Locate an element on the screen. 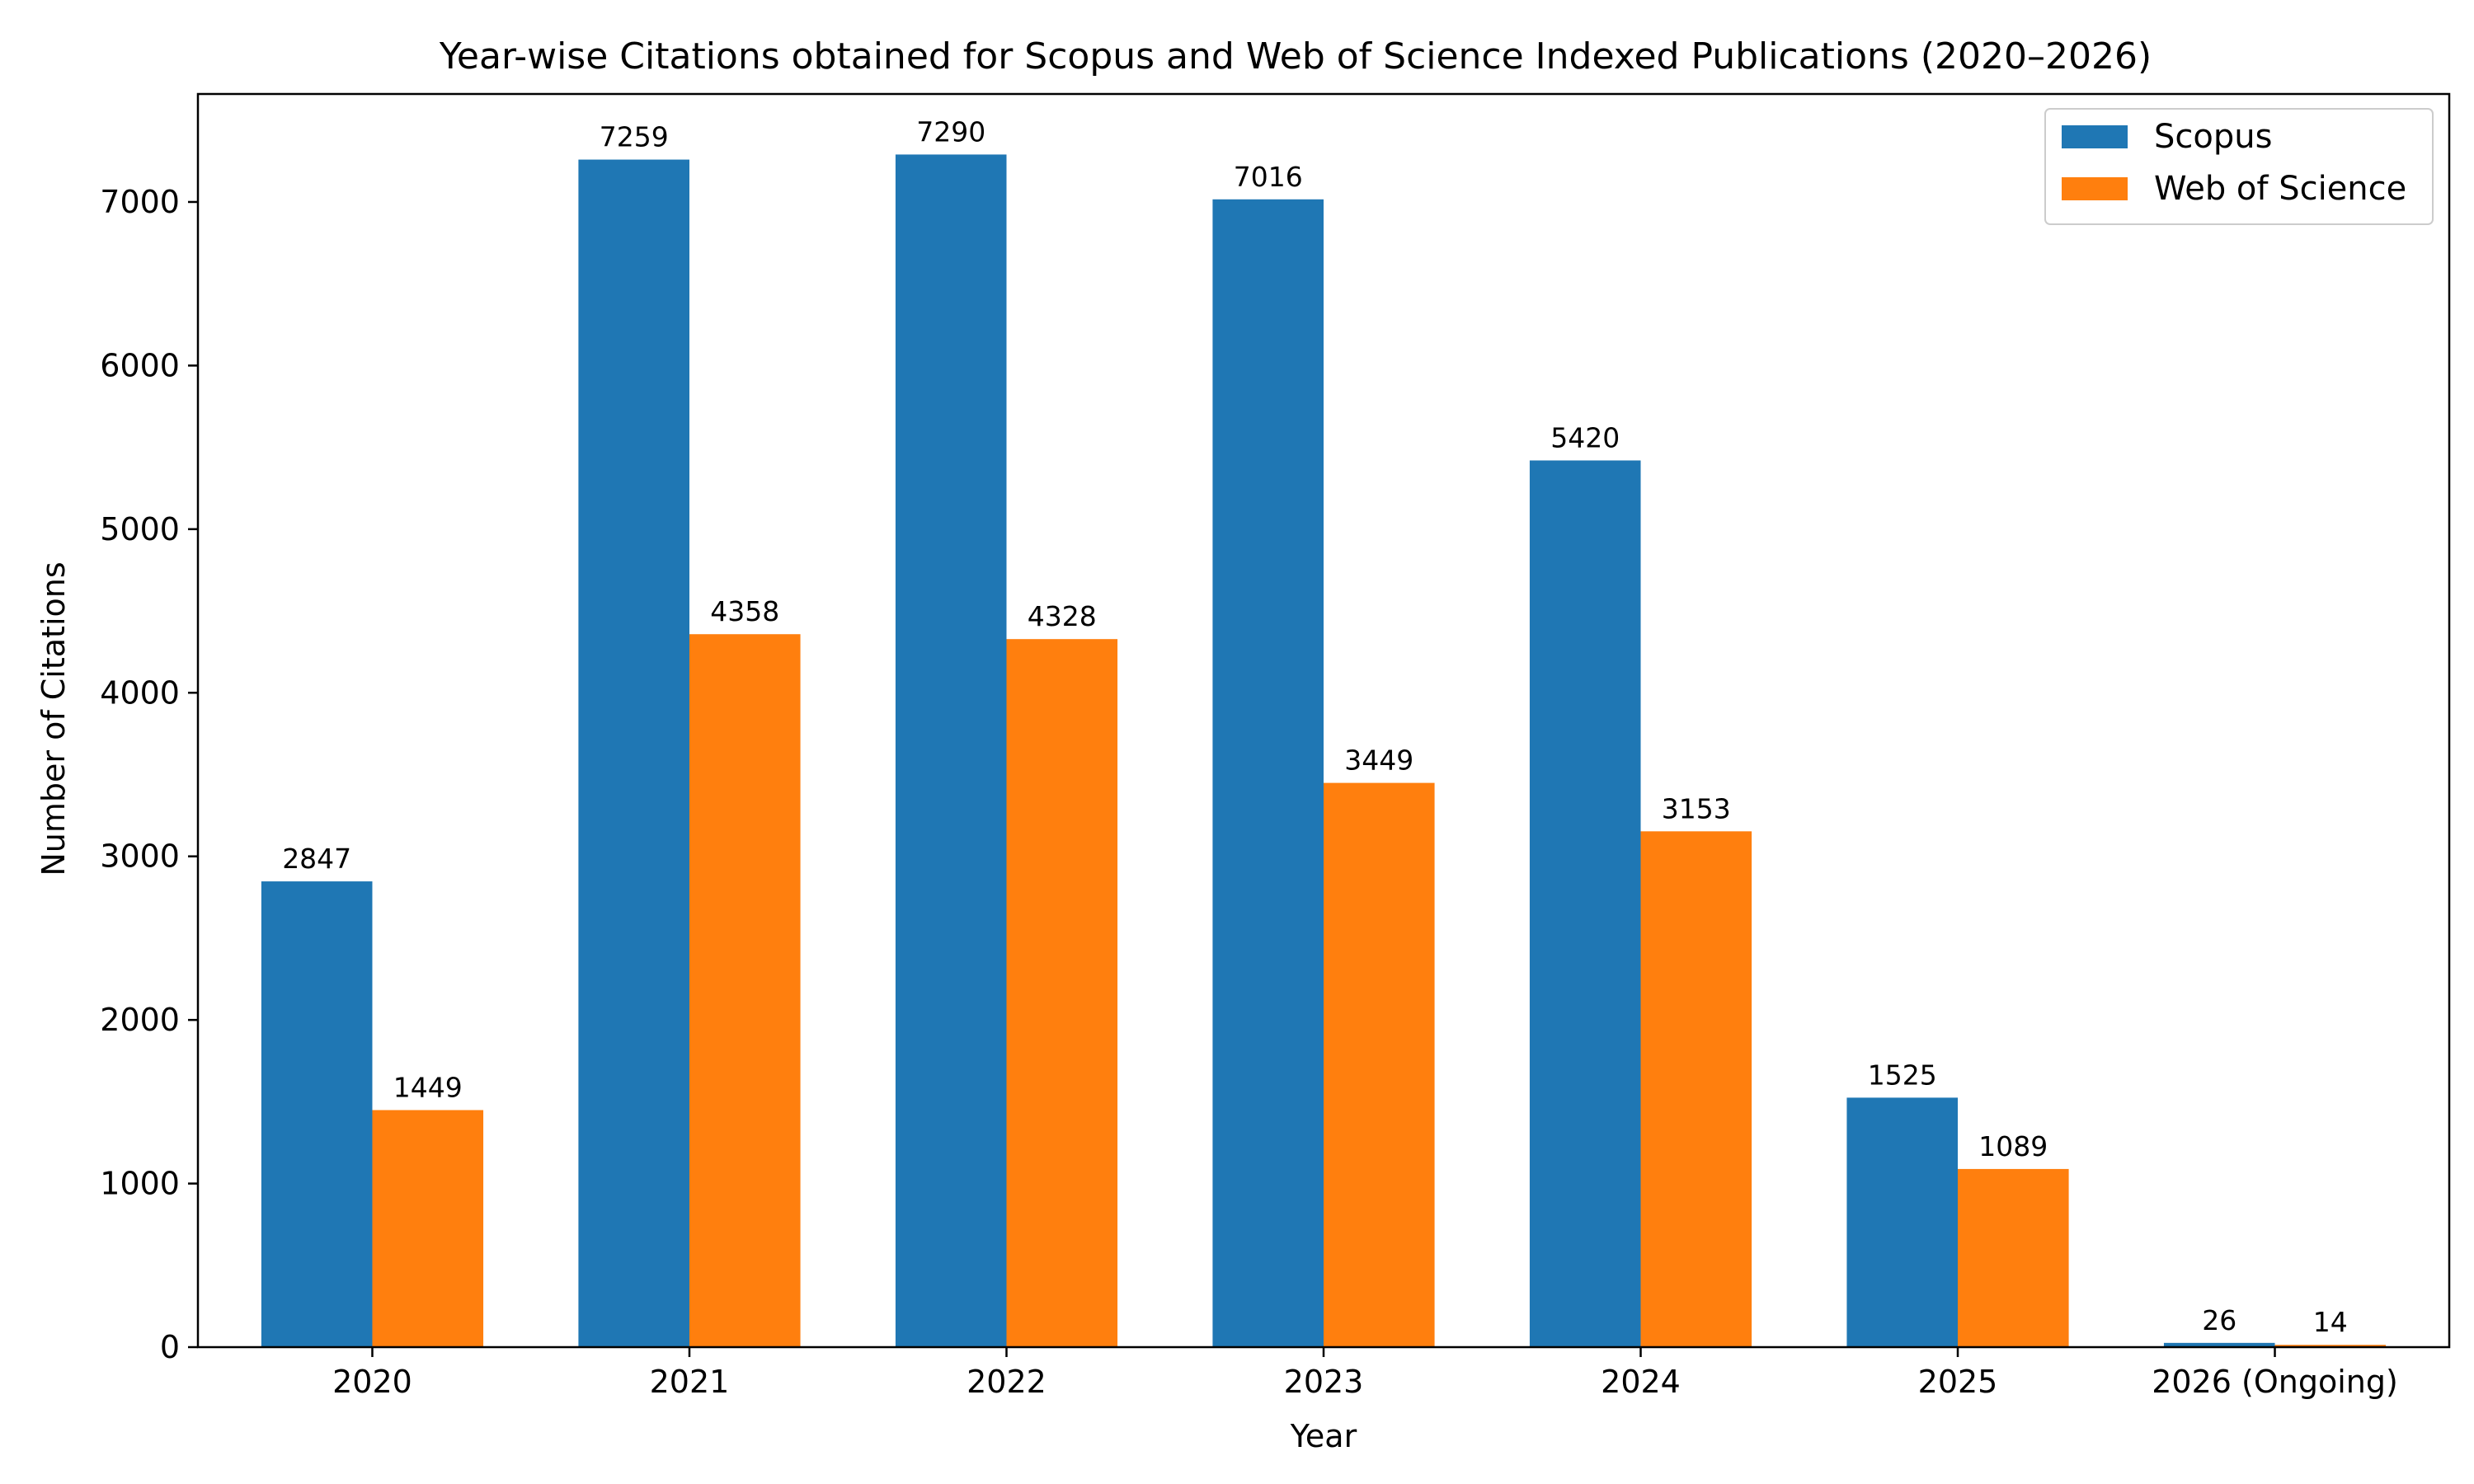 Image resolution: width=2474 pixels, height=1484 pixels. legend-box is located at coordinates (2239, 166).